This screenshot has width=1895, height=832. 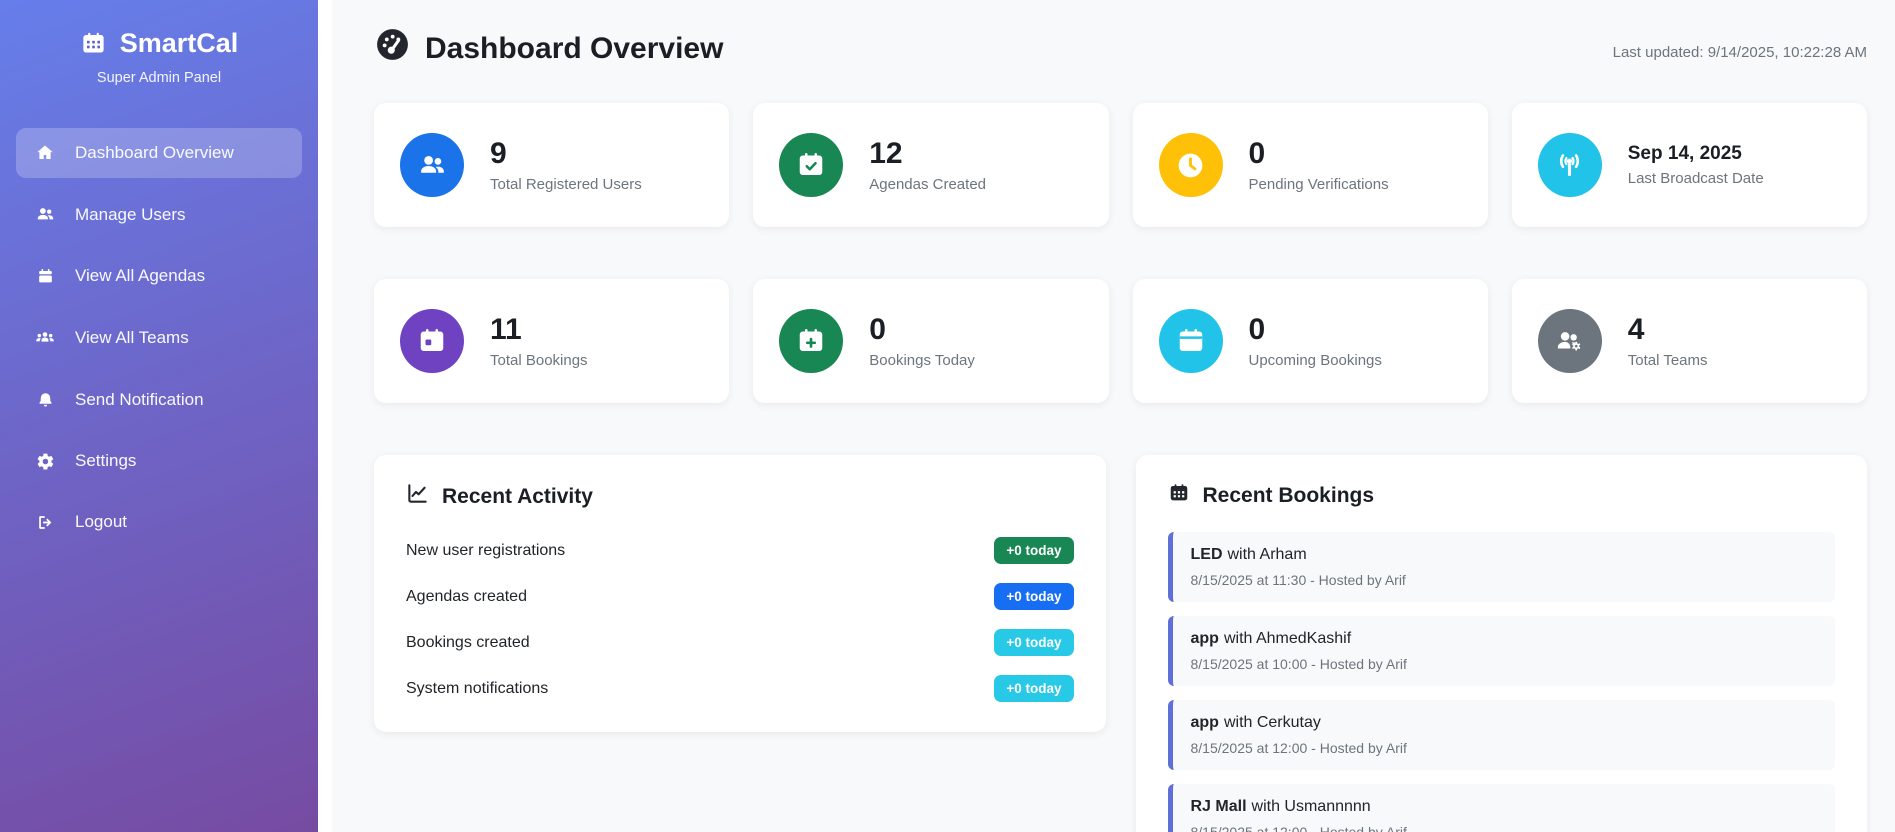 I want to click on activity-row: System notifications +0 today, so click(x=740, y=688).